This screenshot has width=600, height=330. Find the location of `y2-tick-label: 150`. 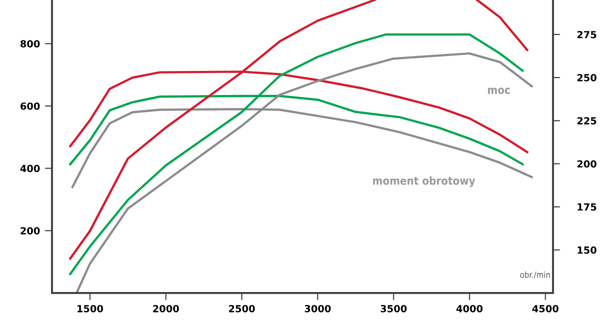

y2-tick-label: 150 is located at coordinates (587, 250).